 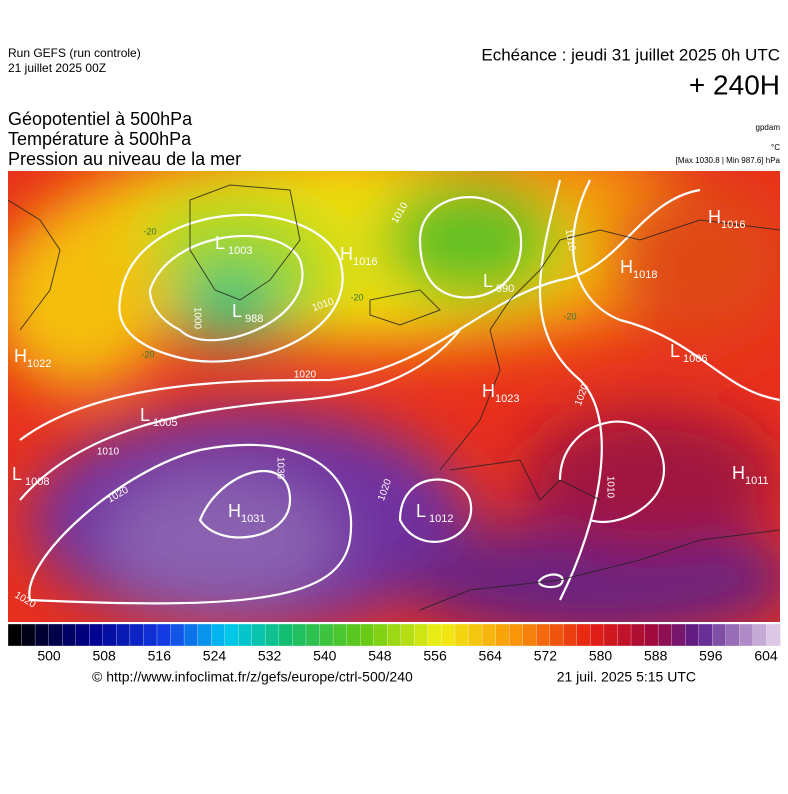 What do you see at coordinates (507, 399) in the screenshot?
I see `center-value: 1023` at bounding box center [507, 399].